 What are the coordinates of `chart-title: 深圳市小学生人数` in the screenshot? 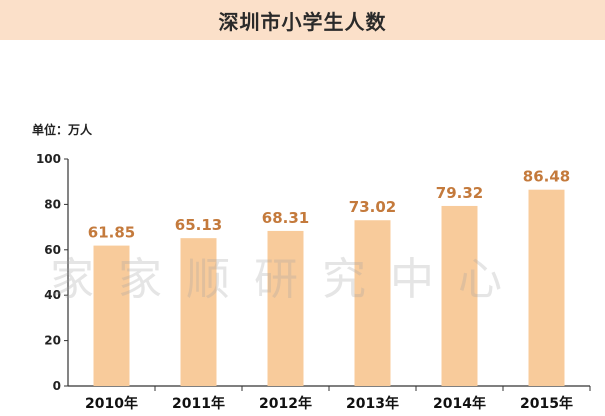 It's located at (302, 21).